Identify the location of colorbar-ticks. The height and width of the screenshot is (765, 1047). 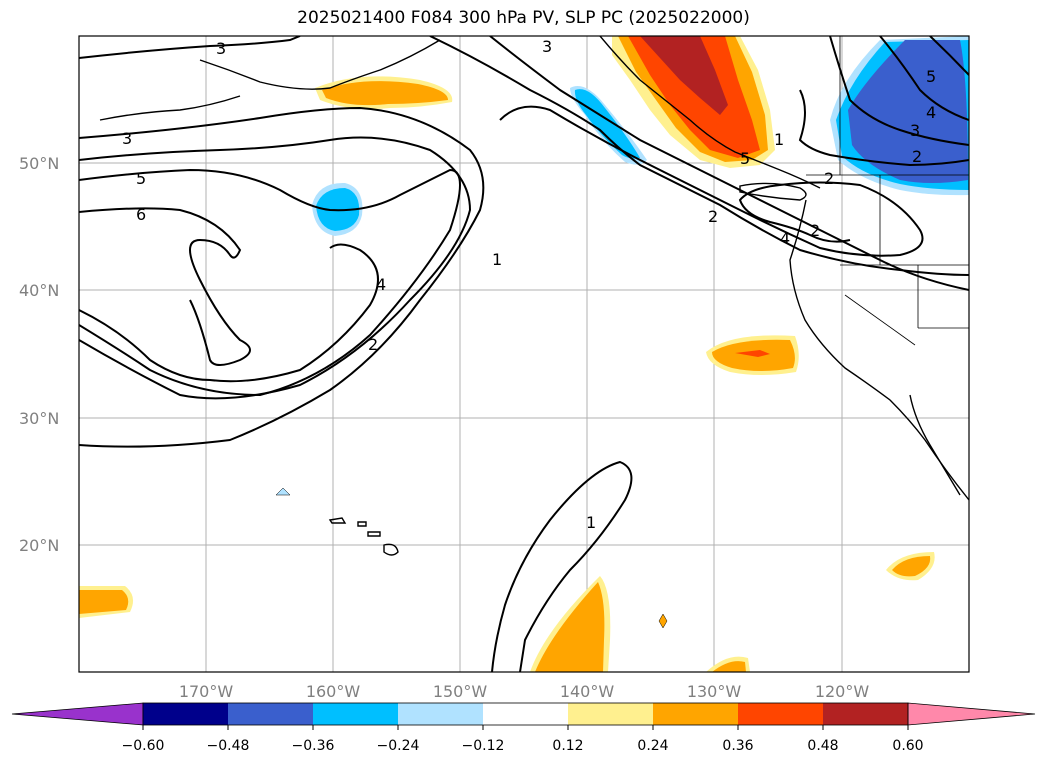
(525, 727).